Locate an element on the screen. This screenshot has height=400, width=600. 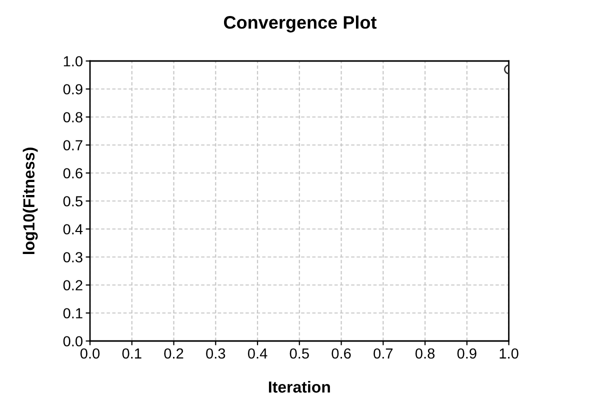
x-tick-label: 0.6 is located at coordinates (341, 353).